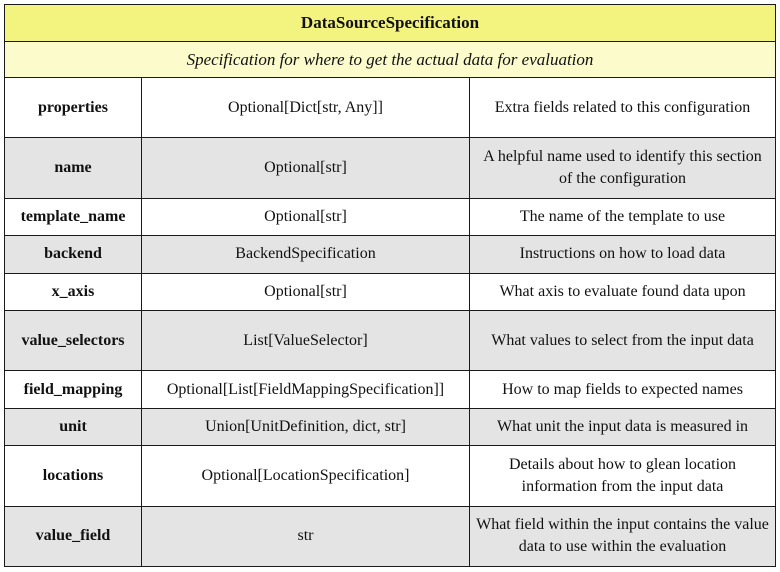 The image size is (780, 572). I want to click on field-name-cell: backend, so click(73, 254).